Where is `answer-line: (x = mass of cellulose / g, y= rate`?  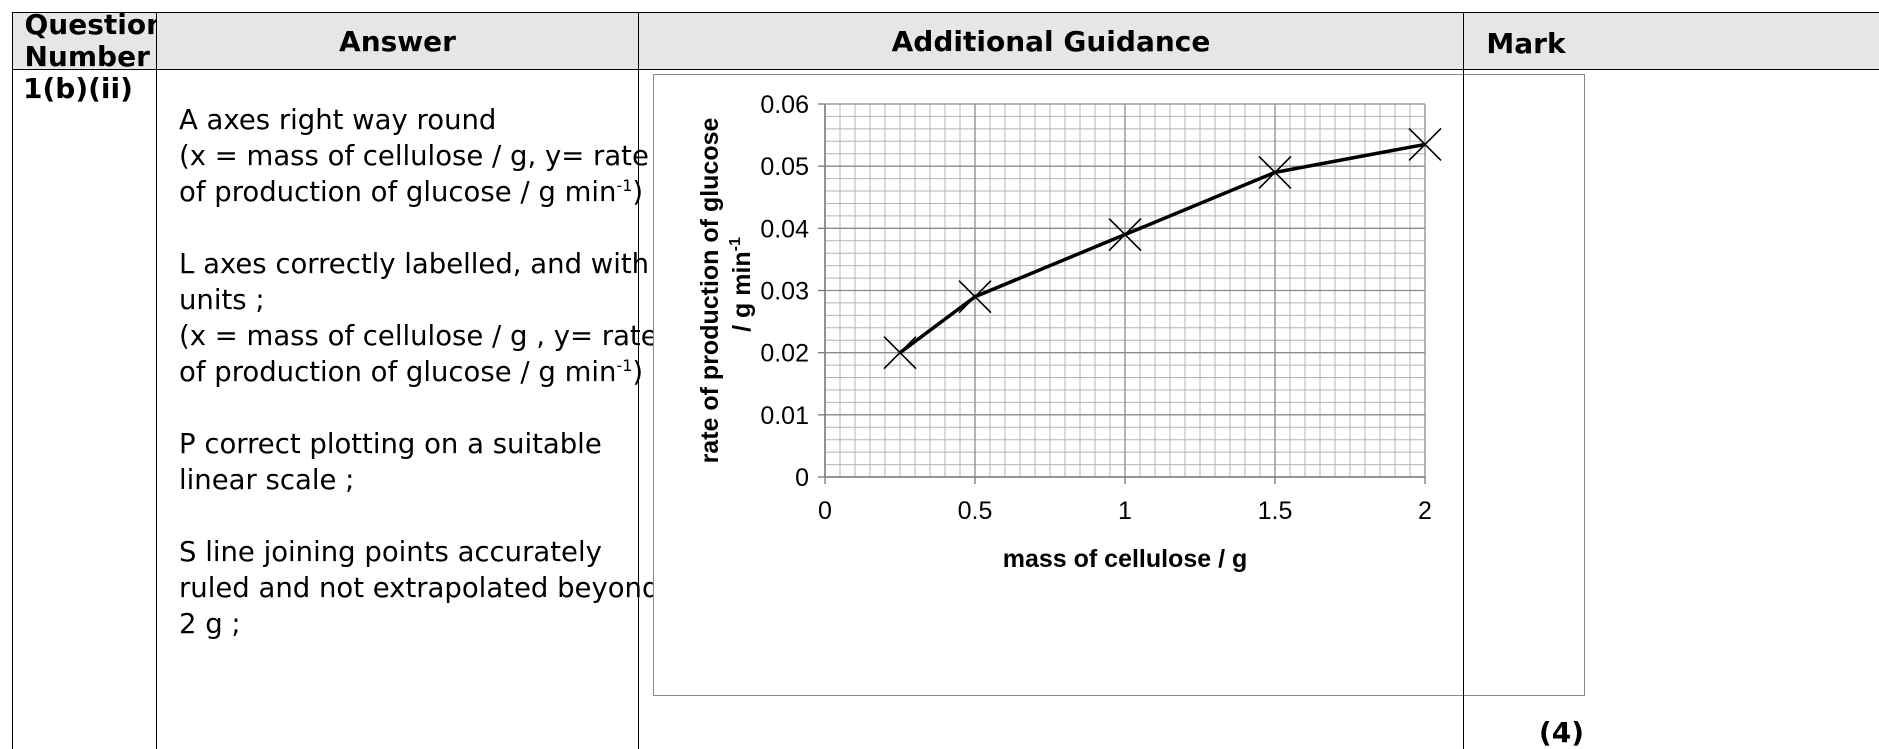
answer-line: (x = mass of cellulose / g, y= rate is located at coordinates (414, 156).